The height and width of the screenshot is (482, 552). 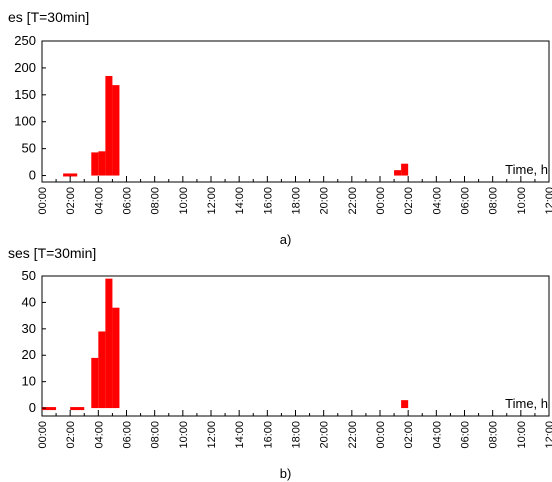 I want to click on y-tick-label: 200, so click(x=25, y=67).